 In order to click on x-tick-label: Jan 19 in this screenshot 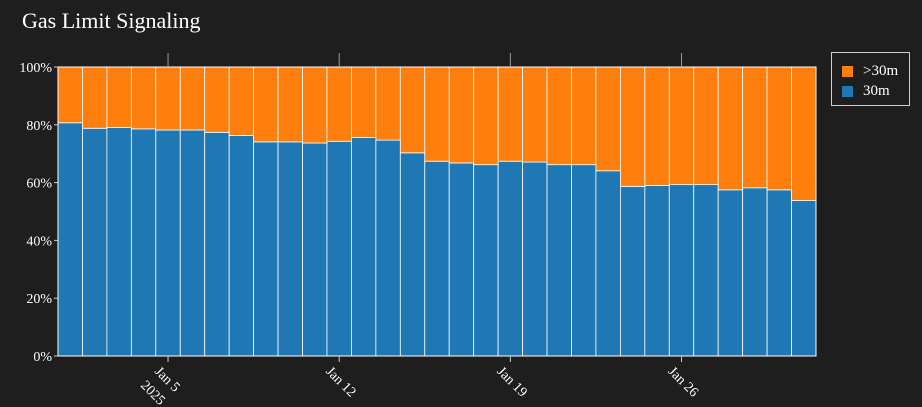, I will do `click(512, 382)`.